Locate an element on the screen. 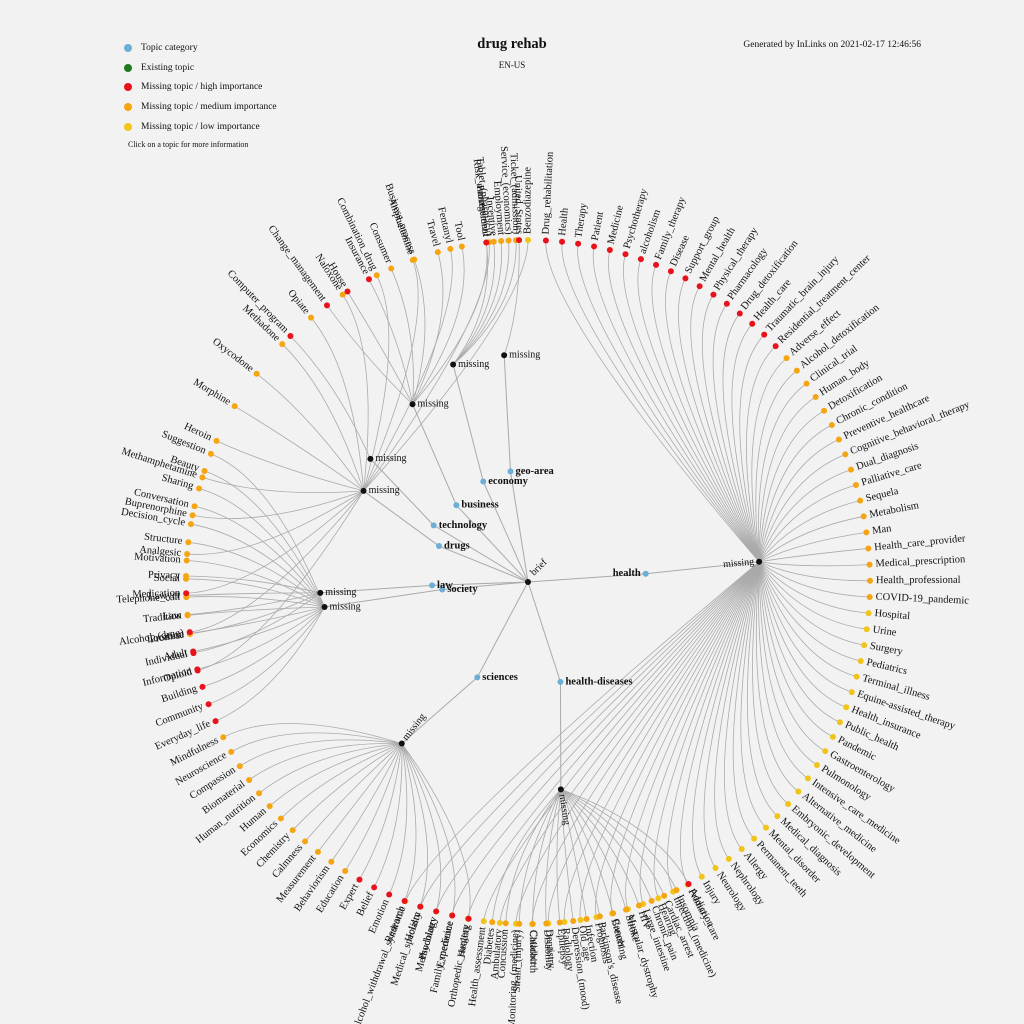 This screenshot has height=1024, width=1024. topic-label: Opioid is located at coordinates (178, 675).